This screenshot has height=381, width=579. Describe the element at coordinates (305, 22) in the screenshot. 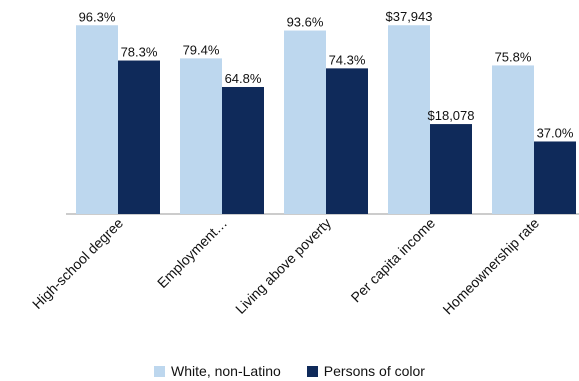

I see `value-label-white-2: 93.6%` at that location.